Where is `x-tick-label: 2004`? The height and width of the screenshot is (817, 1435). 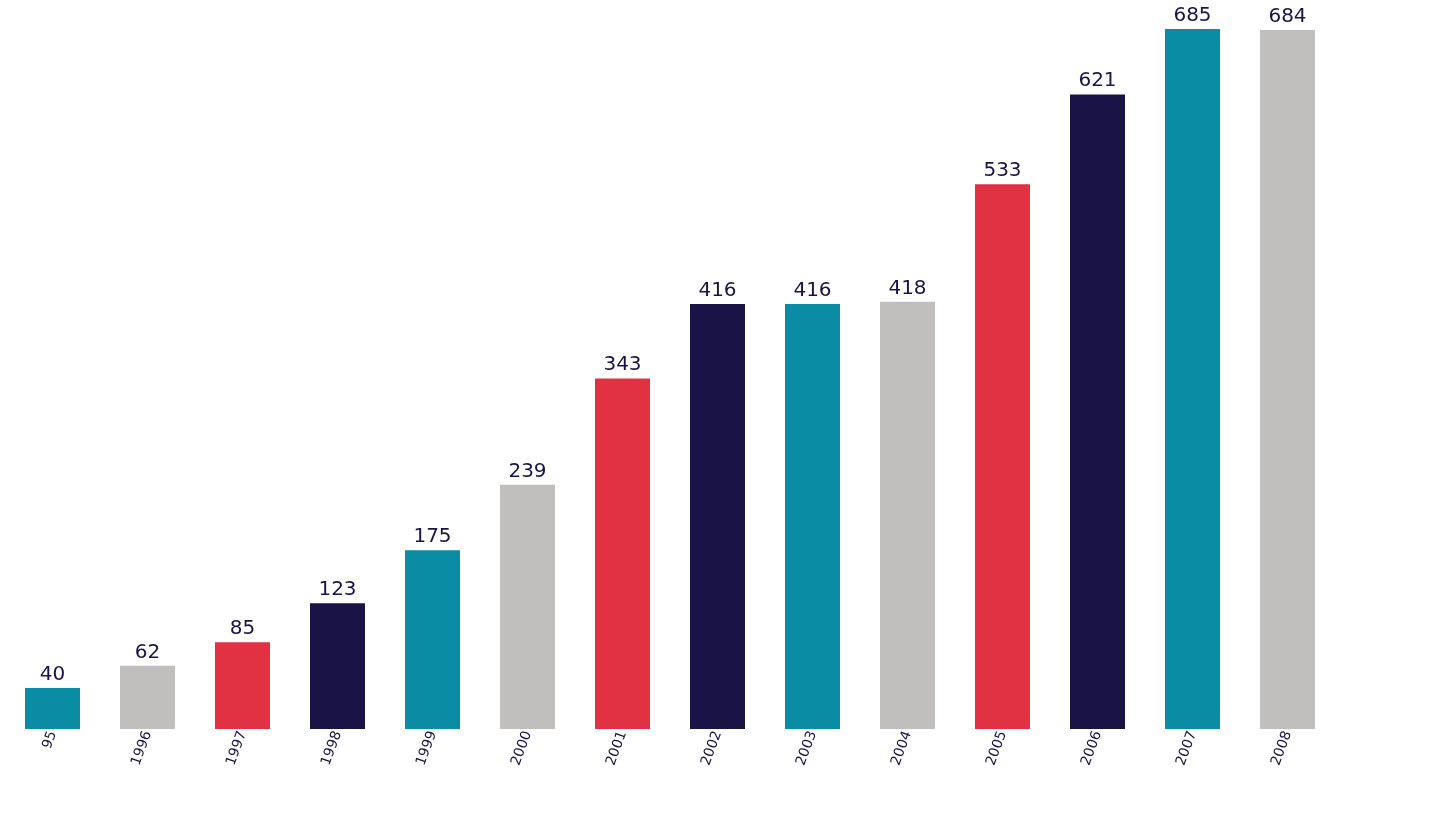
x-tick-label: 2004 is located at coordinates (900, 748).